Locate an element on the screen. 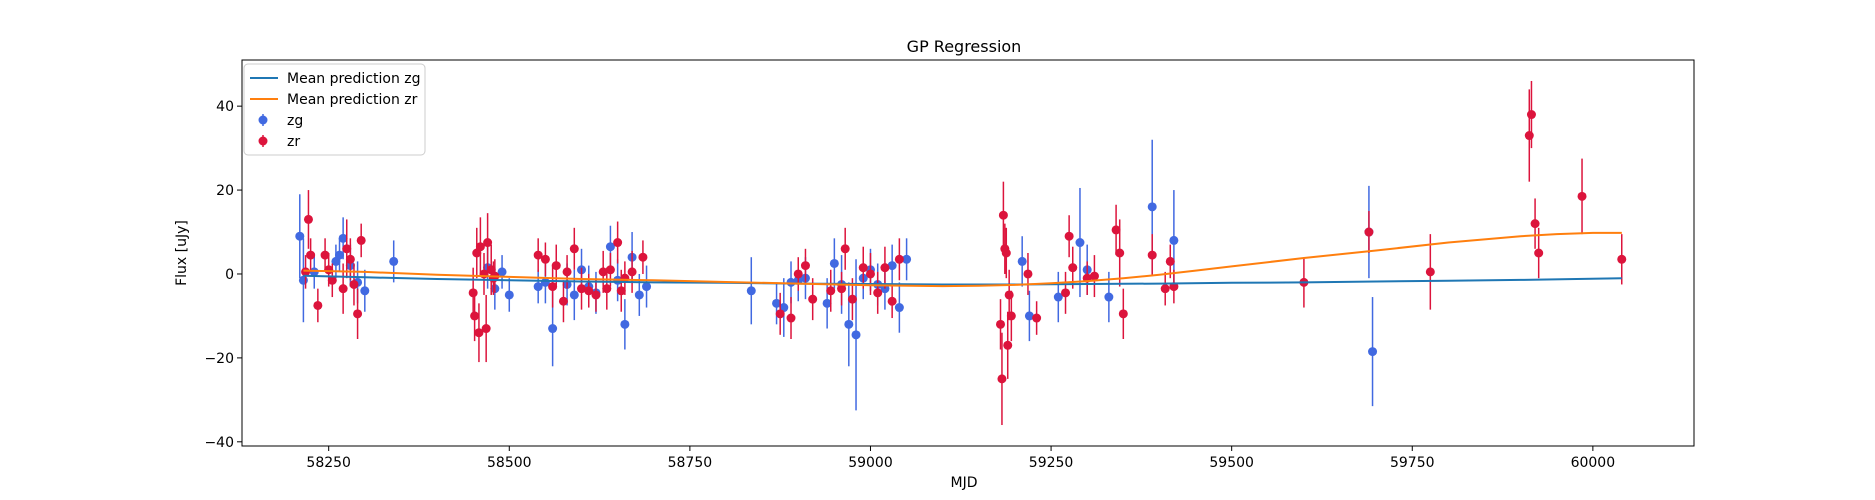 The width and height of the screenshot is (1875, 500). chart-title: GP Regression is located at coordinates (964, 46).